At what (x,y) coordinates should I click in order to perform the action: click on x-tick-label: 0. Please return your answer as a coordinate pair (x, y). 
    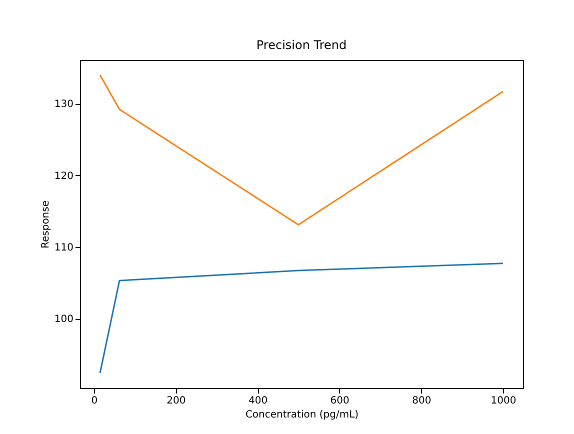
    Looking at the image, I should click on (94, 401).